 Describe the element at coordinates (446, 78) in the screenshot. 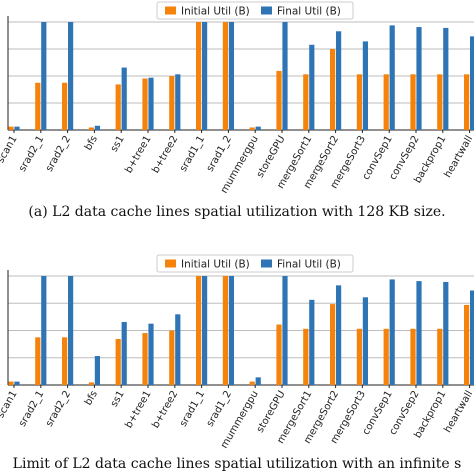

I see `bar-final-backprop1` at that location.